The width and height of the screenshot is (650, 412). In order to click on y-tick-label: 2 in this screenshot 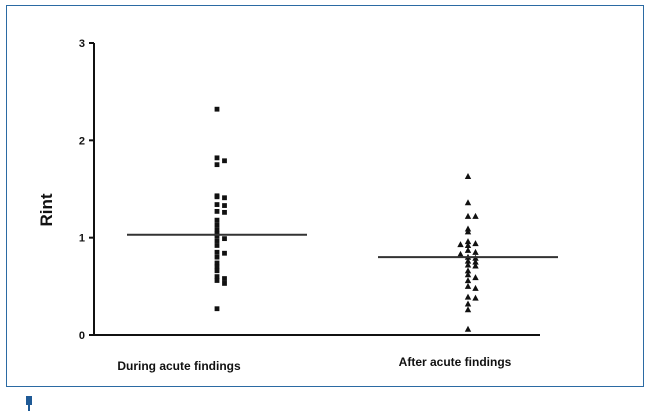, I will do `click(82, 141)`.